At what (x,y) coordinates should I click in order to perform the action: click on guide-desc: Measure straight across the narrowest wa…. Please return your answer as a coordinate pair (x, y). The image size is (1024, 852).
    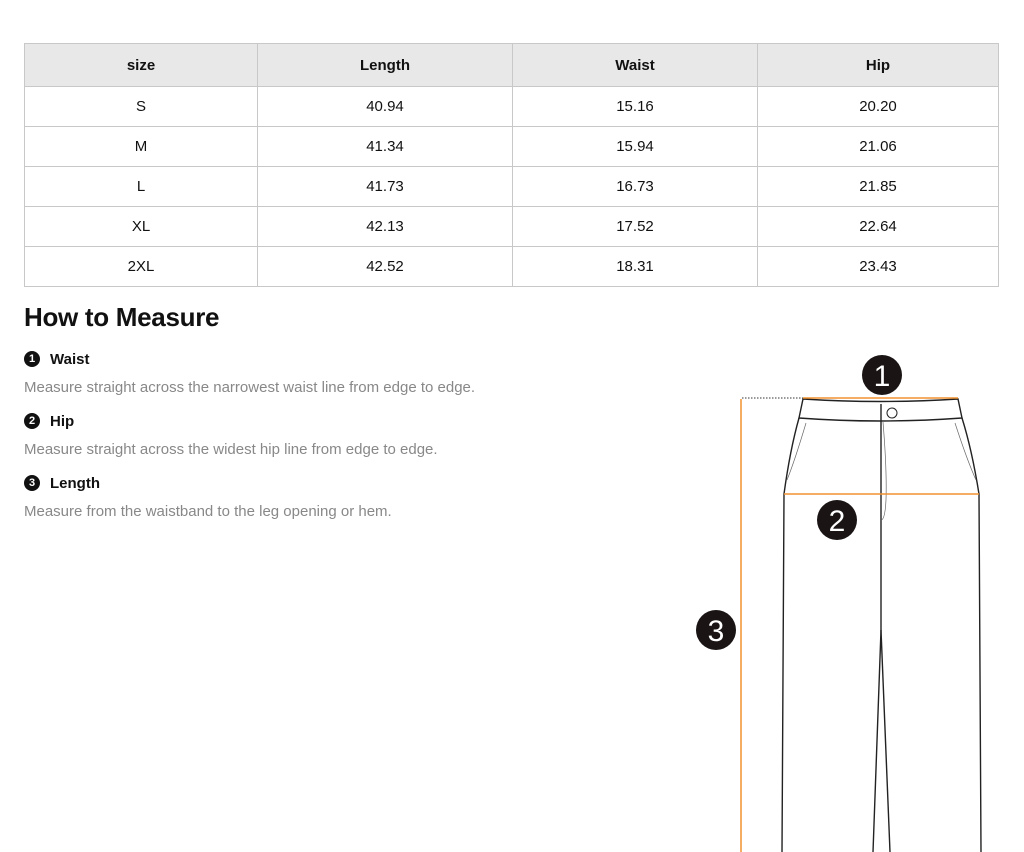
    Looking at the image, I should click on (250, 387).